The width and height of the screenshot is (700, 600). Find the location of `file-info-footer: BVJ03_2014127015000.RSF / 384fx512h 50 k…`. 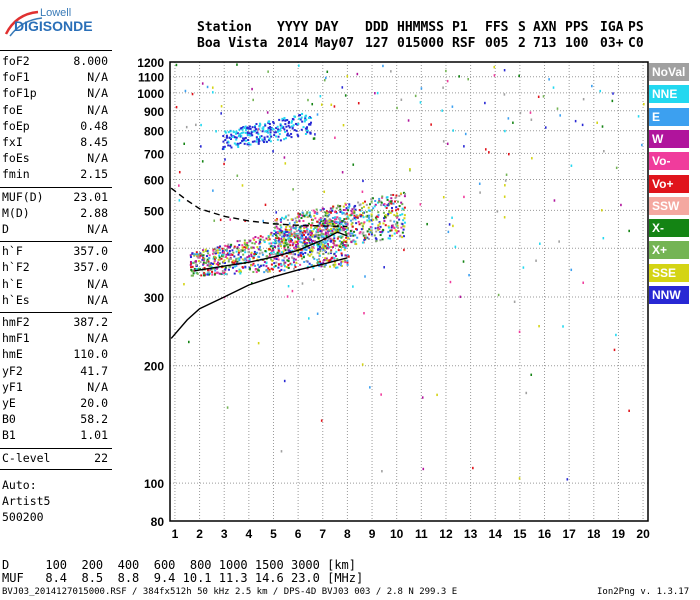

file-info-footer: BVJ03_2014127015000.RSF / 384fx512h 50 k… is located at coordinates (230, 592).